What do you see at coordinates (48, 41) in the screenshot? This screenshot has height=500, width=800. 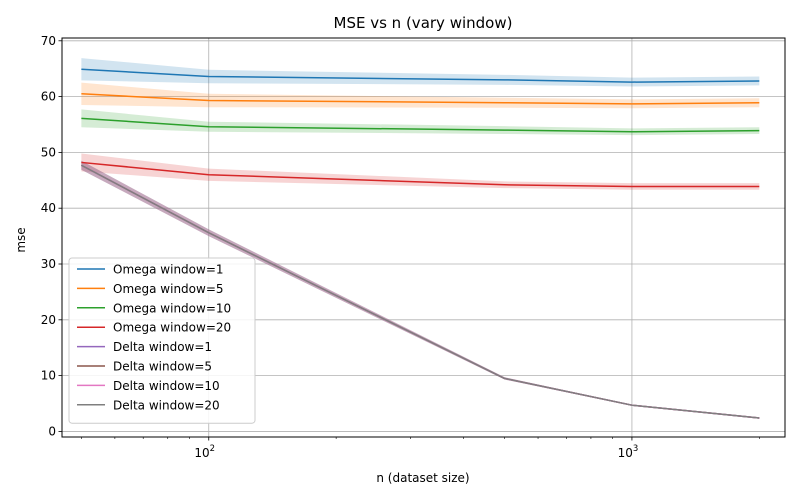 I see `y-tick-label: 70` at bounding box center [48, 41].